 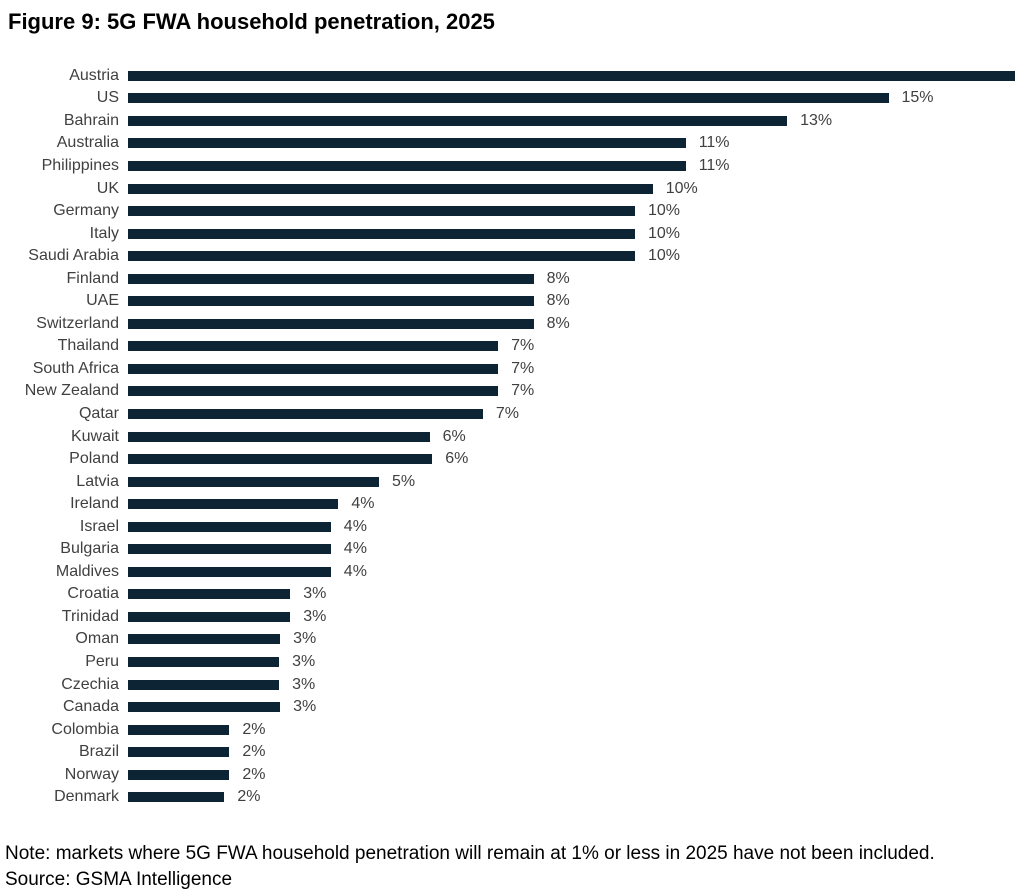 I want to click on category-label: Croatia, so click(x=93, y=594).